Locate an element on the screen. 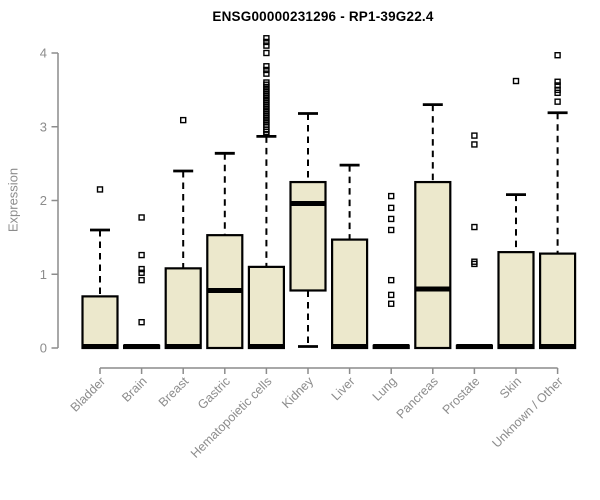 This screenshot has width=600, height=500. x-category-label: Gastric is located at coordinates (214, 393).